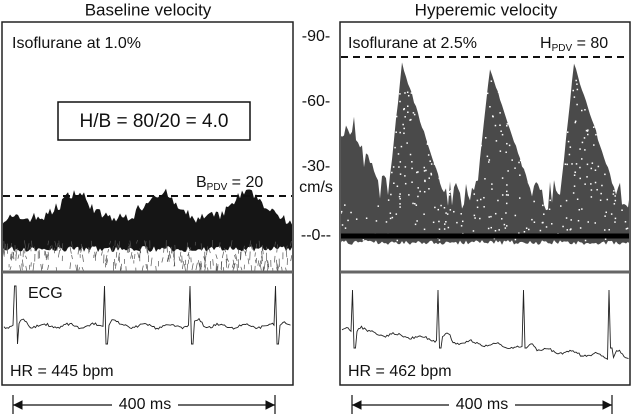  I want to click on axis-tick-label: -30-, so click(316, 166).